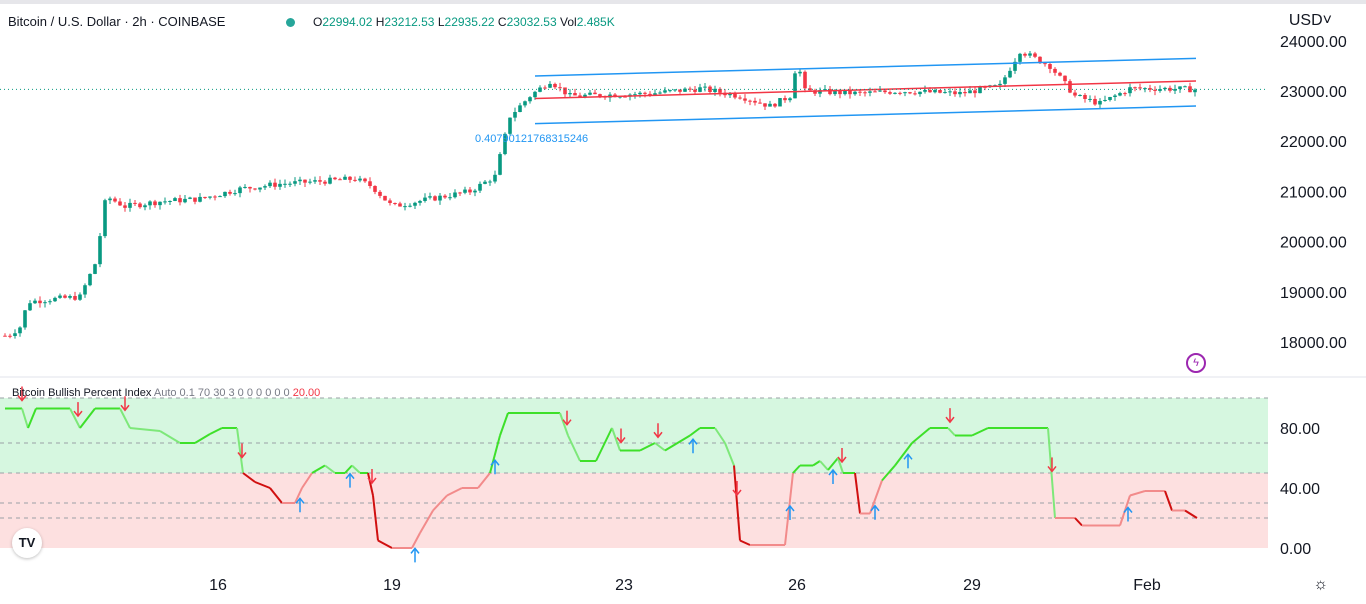  Describe the element at coordinates (194, 393) in the screenshot. I see `indicator-params: Auto 0.1 70 30 3` at that location.